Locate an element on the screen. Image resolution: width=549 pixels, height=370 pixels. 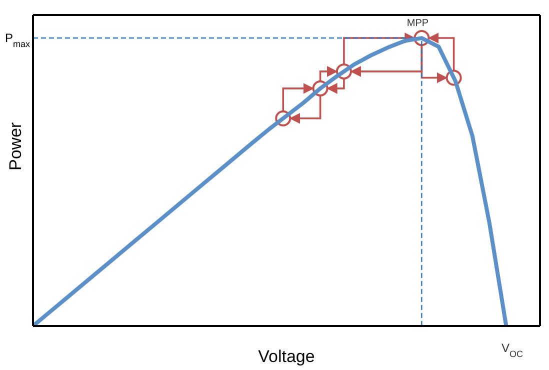
y-axis-title: Power is located at coordinates (16, 146).